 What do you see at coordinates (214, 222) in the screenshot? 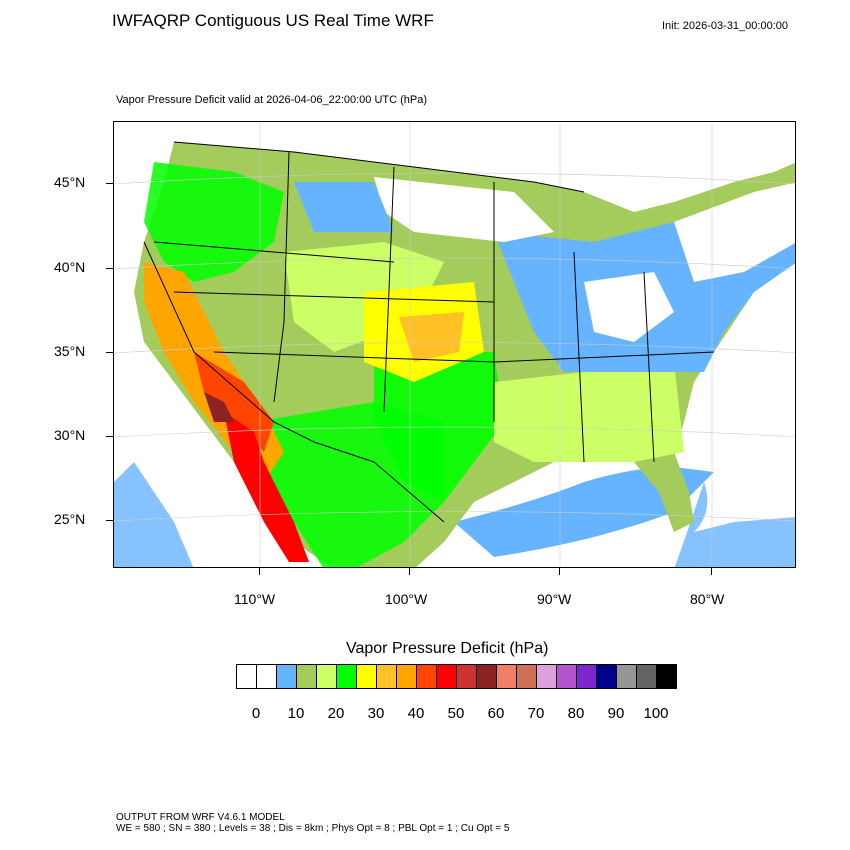
I see `west-green` at bounding box center [214, 222].